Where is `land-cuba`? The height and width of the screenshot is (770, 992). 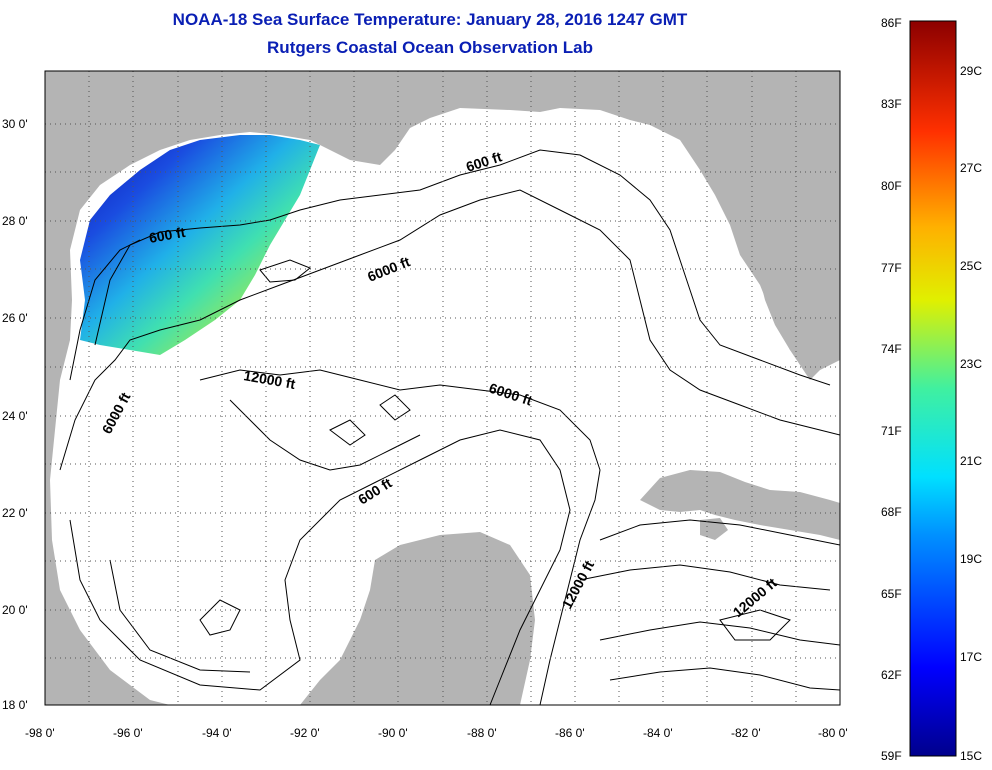 land-cuba is located at coordinates (740, 505).